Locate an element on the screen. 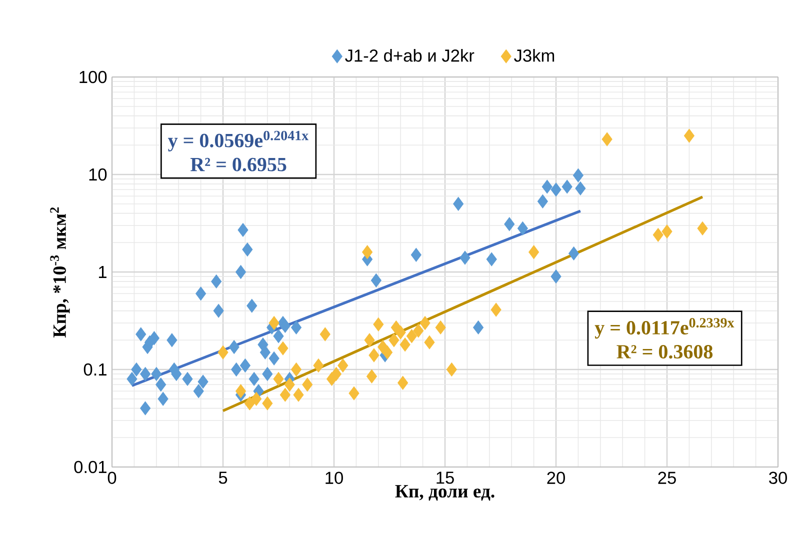  y-tick-label: 0.01 is located at coordinates (90, 467).